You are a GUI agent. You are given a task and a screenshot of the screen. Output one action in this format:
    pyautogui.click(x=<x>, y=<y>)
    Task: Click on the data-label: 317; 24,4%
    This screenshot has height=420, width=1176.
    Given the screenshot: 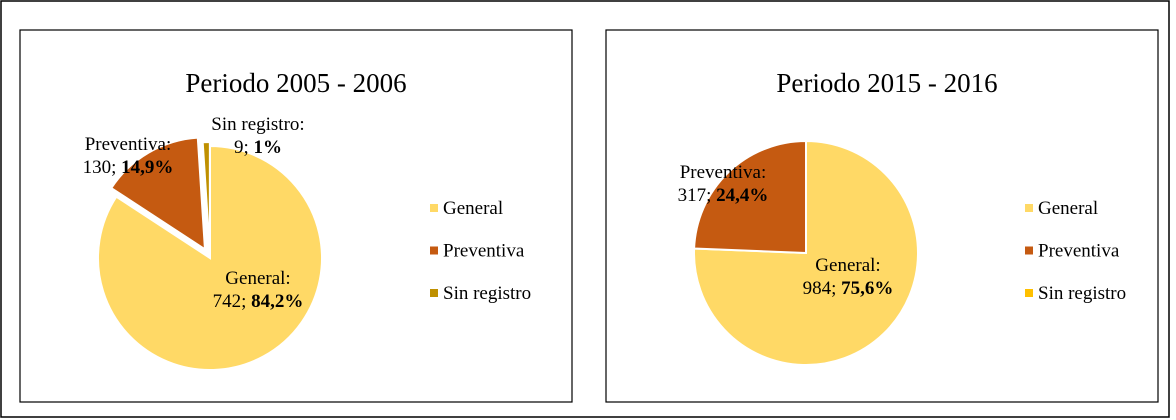 What is the action you would take?
    pyautogui.click(x=723, y=195)
    